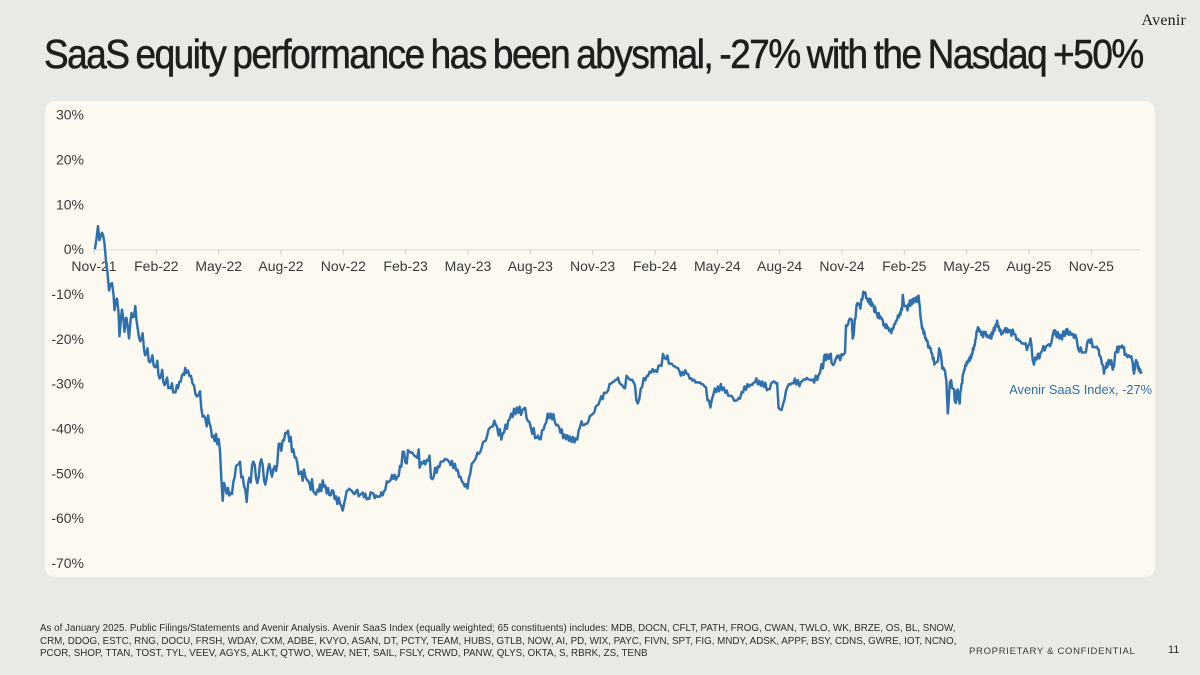 This screenshot has height=675, width=1200. I want to click on svg-text: -30%, so click(67, 384).